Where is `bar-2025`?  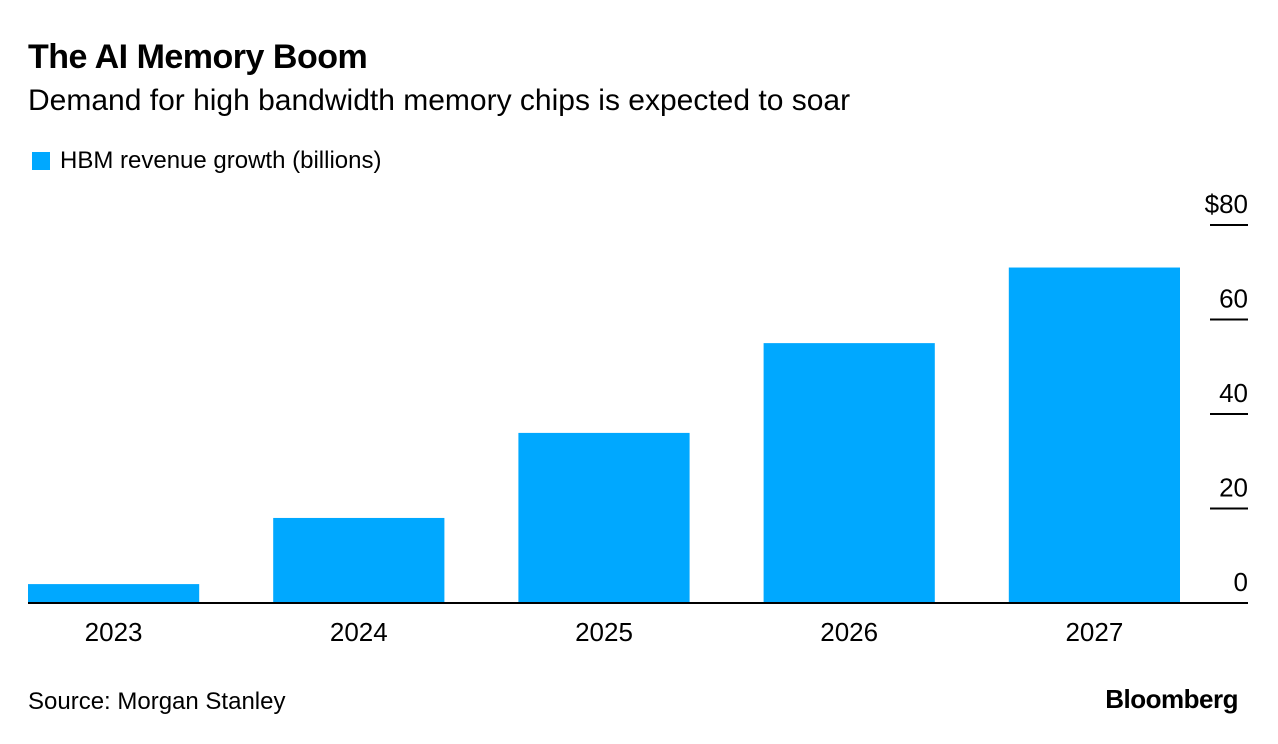
bar-2025 is located at coordinates (604, 517).